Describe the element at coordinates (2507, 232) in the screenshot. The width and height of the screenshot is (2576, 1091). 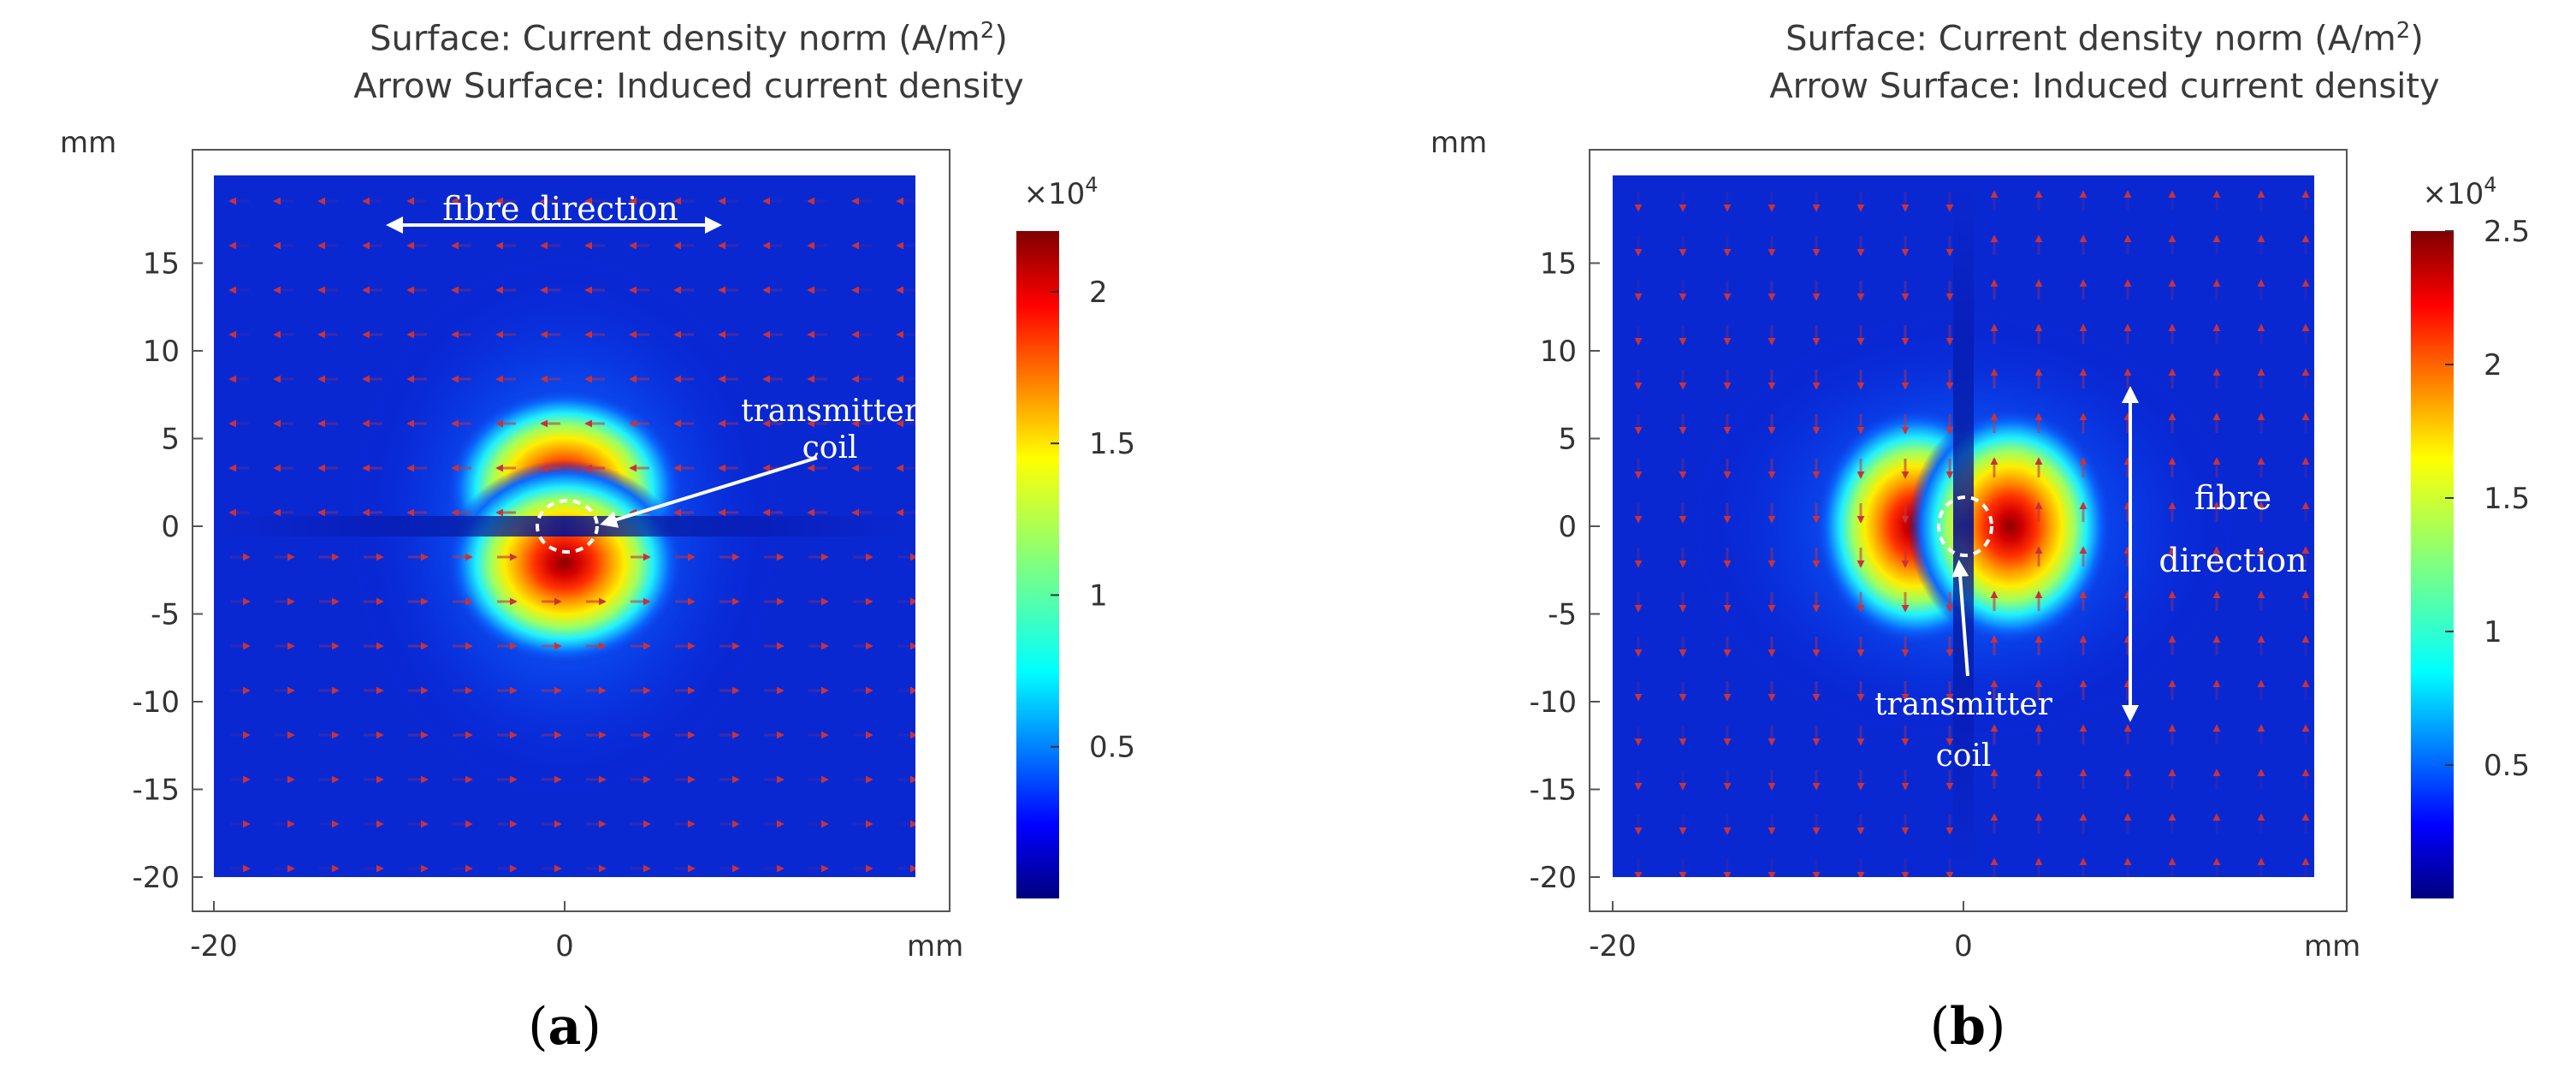
I see `colorbar-tick-label: 2.5` at that location.